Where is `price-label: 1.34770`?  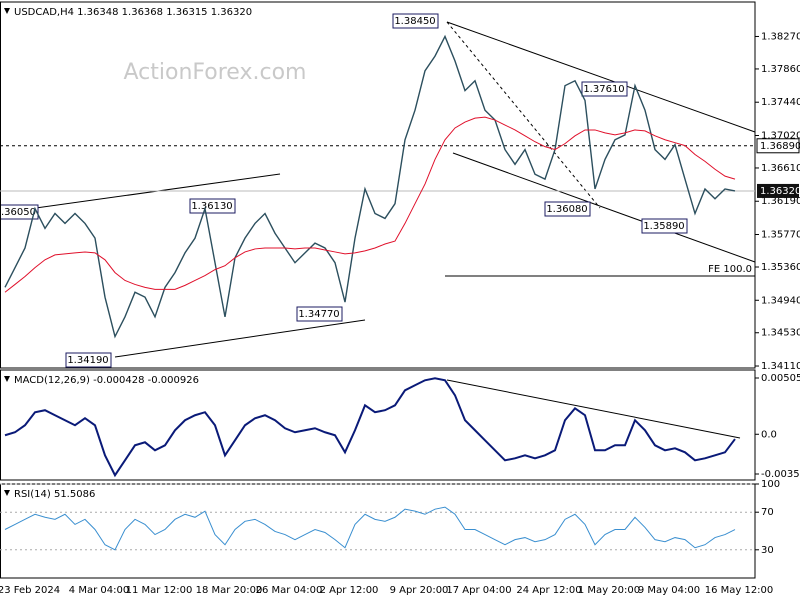 price-label: 1.34770 is located at coordinates (318, 314).